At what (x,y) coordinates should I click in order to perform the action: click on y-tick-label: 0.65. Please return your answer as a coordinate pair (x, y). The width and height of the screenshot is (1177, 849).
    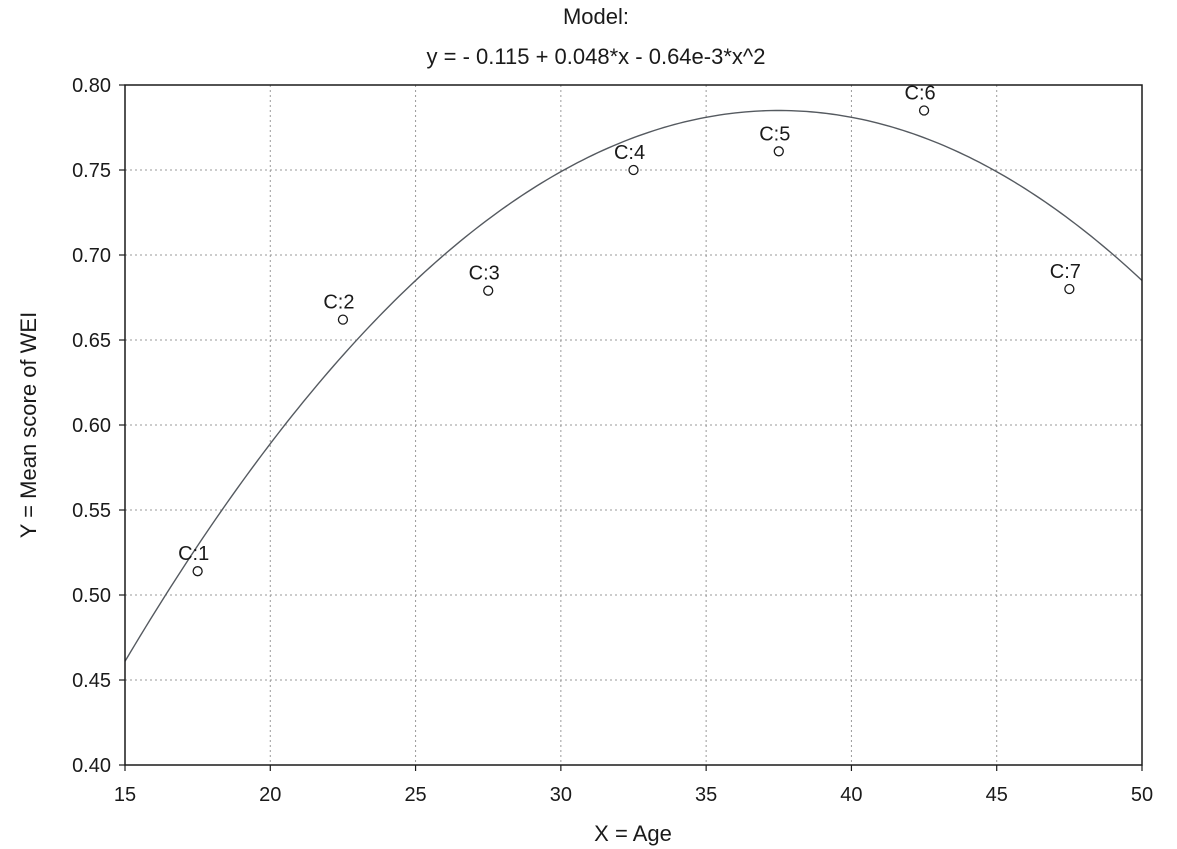
    Looking at the image, I should click on (91, 341).